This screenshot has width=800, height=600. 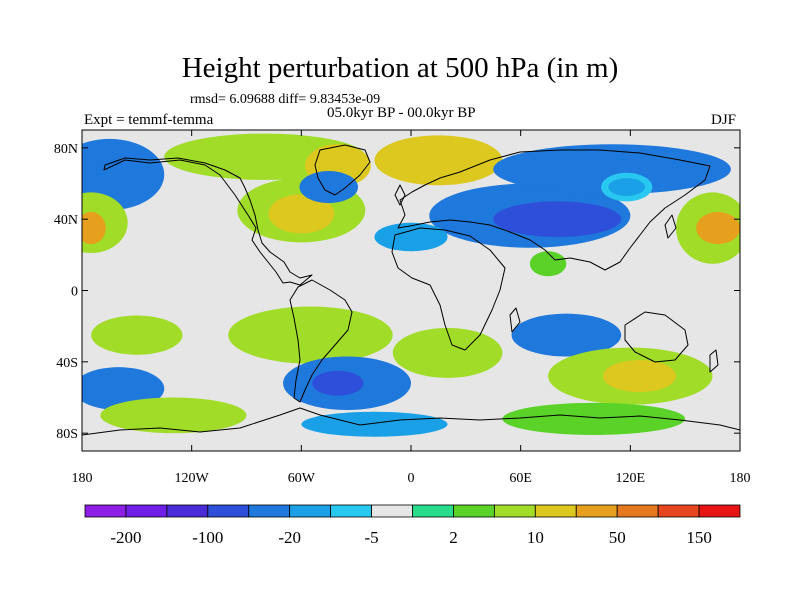 What do you see at coordinates (207, 537) in the screenshot?
I see `colorbar-label: -100` at bounding box center [207, 537].